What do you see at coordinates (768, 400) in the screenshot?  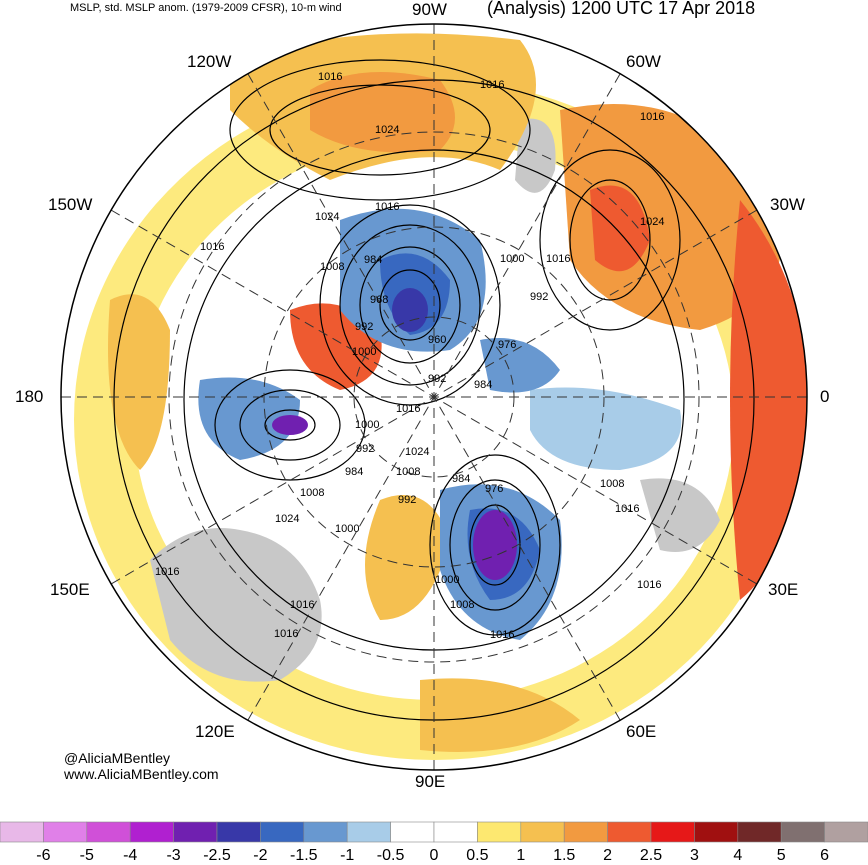 I see `anomaly-pos-europe` at bounding box center [768, 400].